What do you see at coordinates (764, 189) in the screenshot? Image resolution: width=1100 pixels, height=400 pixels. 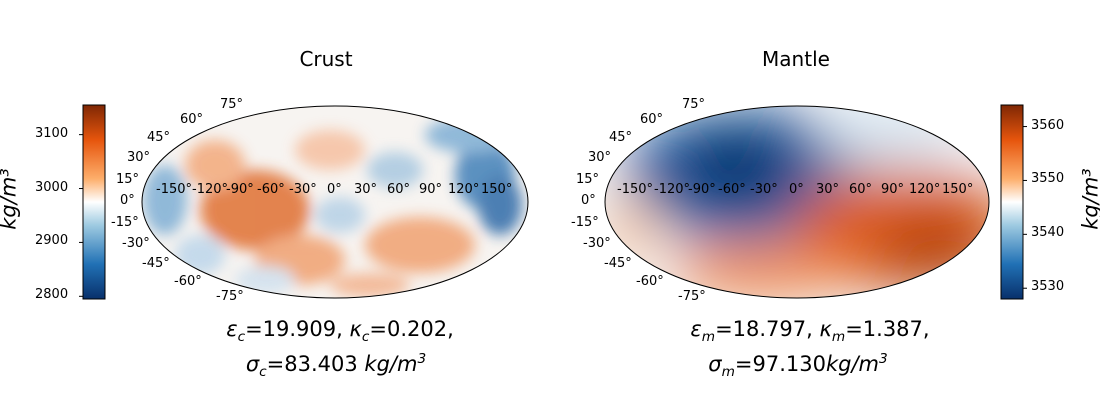 I see `mantle-lon-label: -30°` at bounding box center [764, 189].